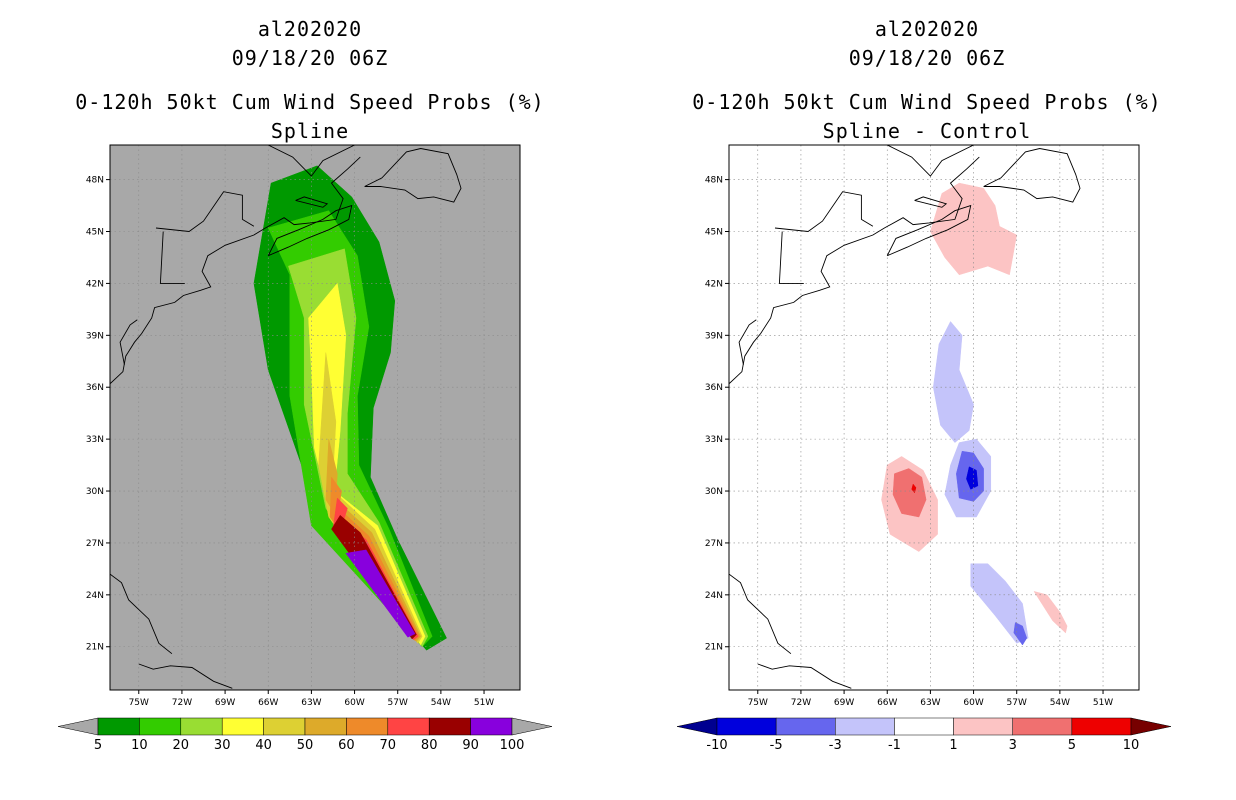  Describe the element at coordinates (953, 745) in the screenshot. I see `right-colorbar-label-4: 1` at that location.